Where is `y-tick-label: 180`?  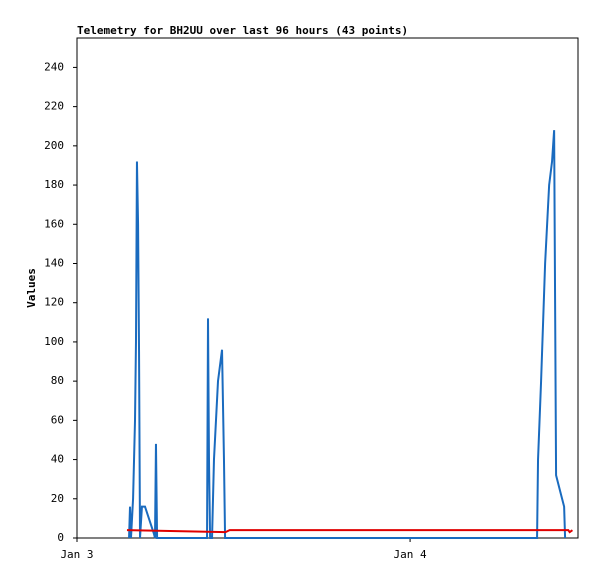
y-tick-label: 180 is located at coordinates (54, 184).